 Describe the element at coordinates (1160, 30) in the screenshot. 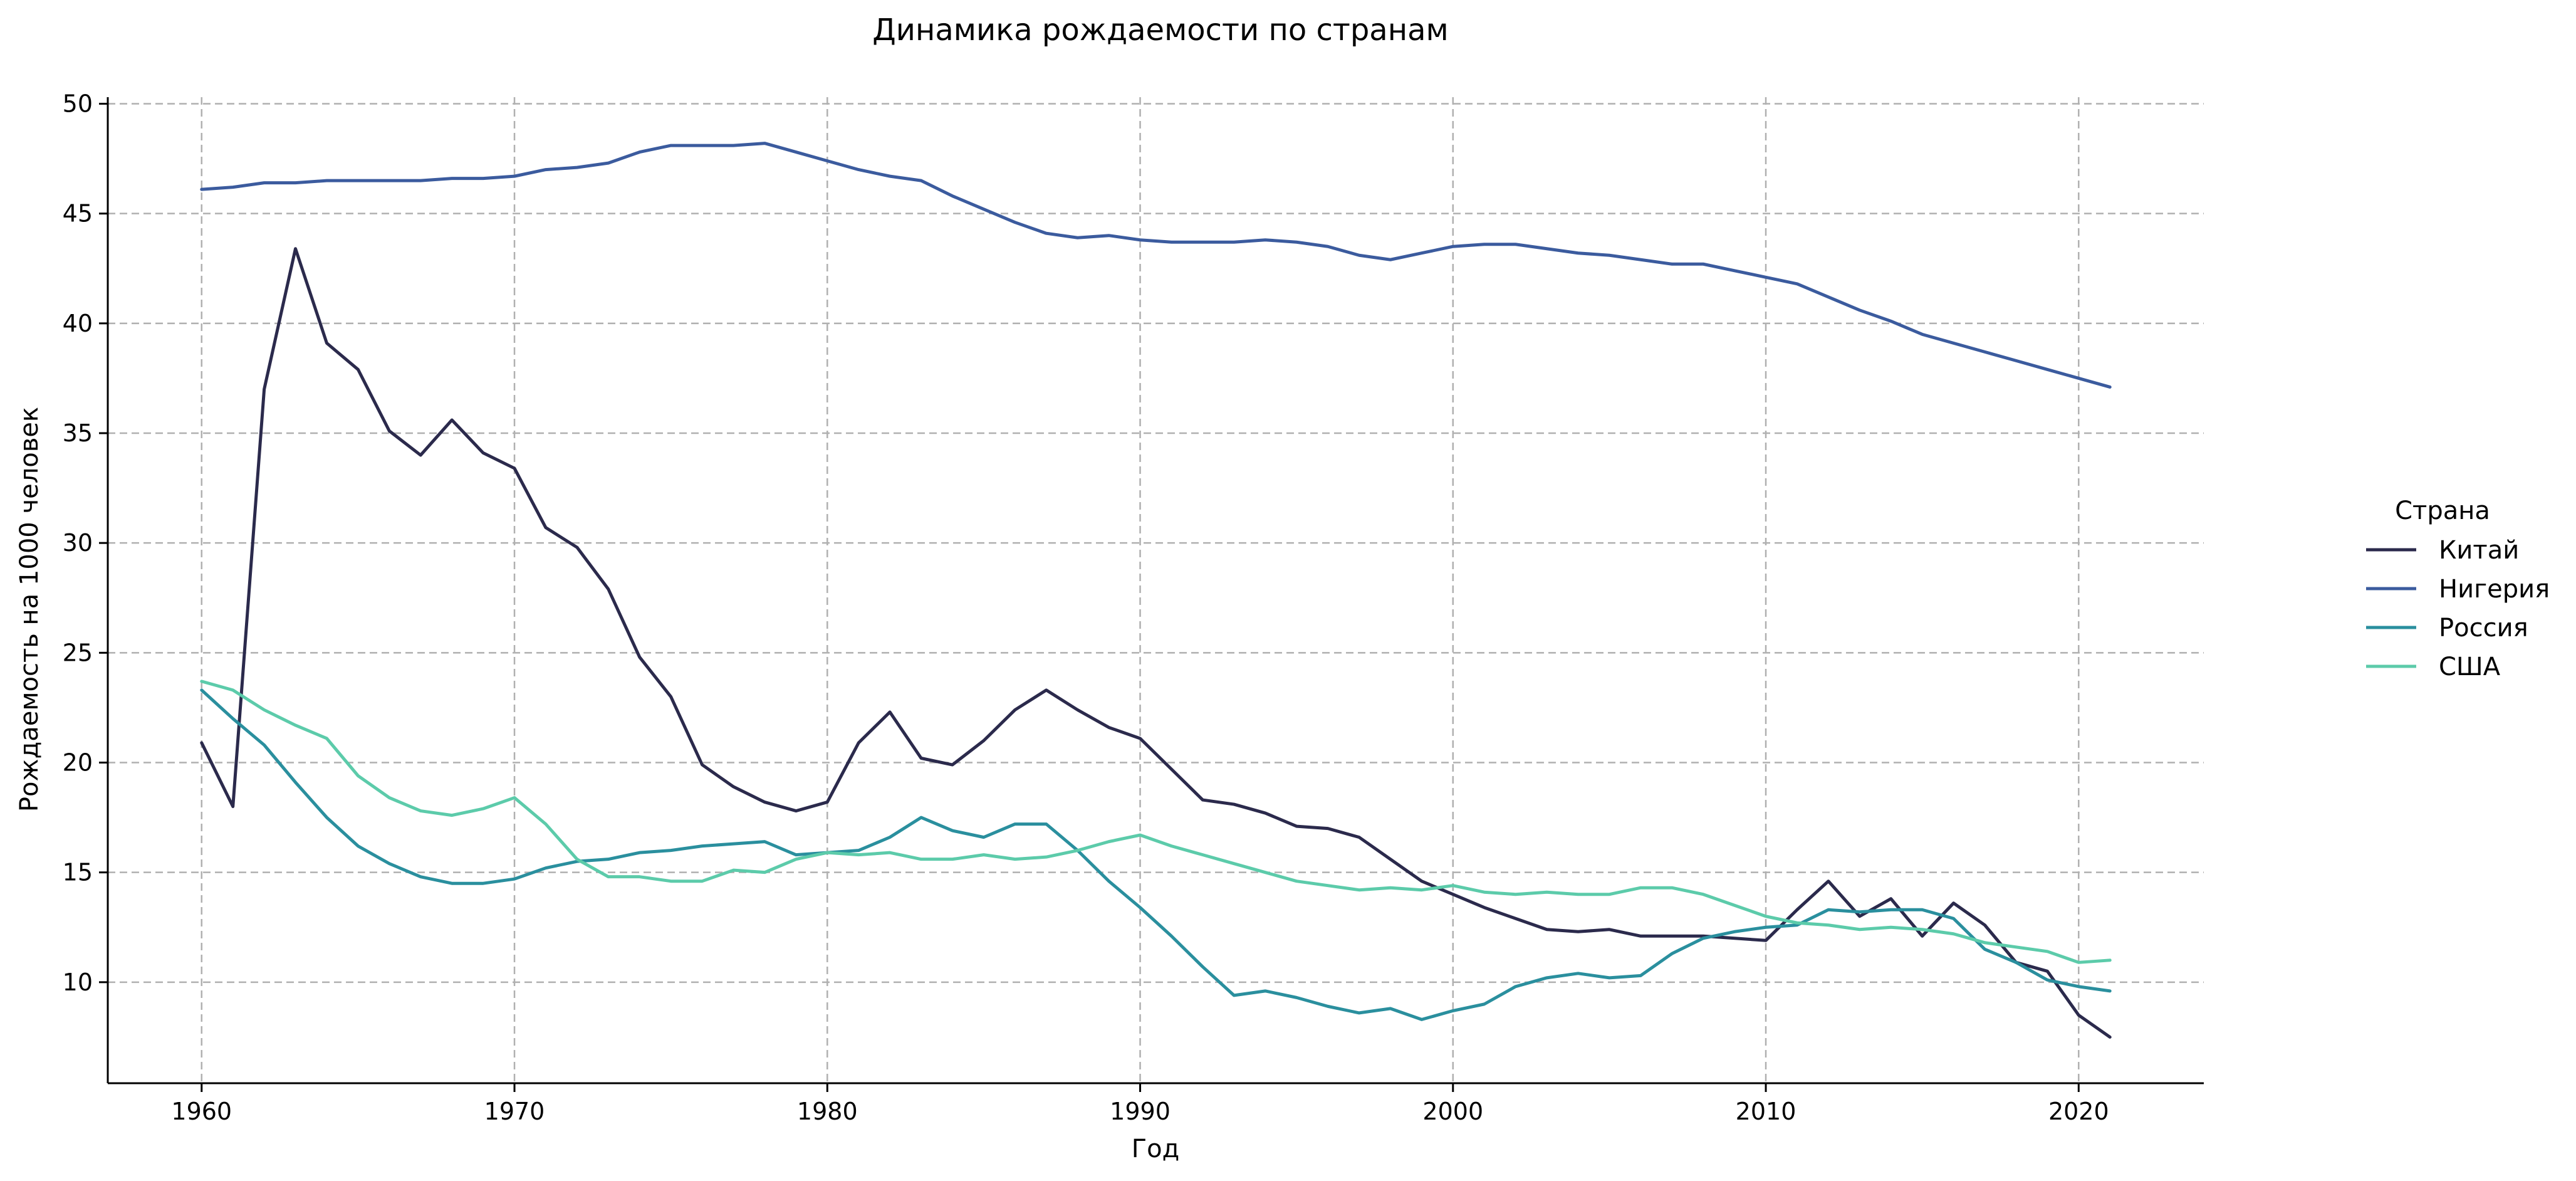

I see `chart-title: Динамика рождаемости по странам` at that location.